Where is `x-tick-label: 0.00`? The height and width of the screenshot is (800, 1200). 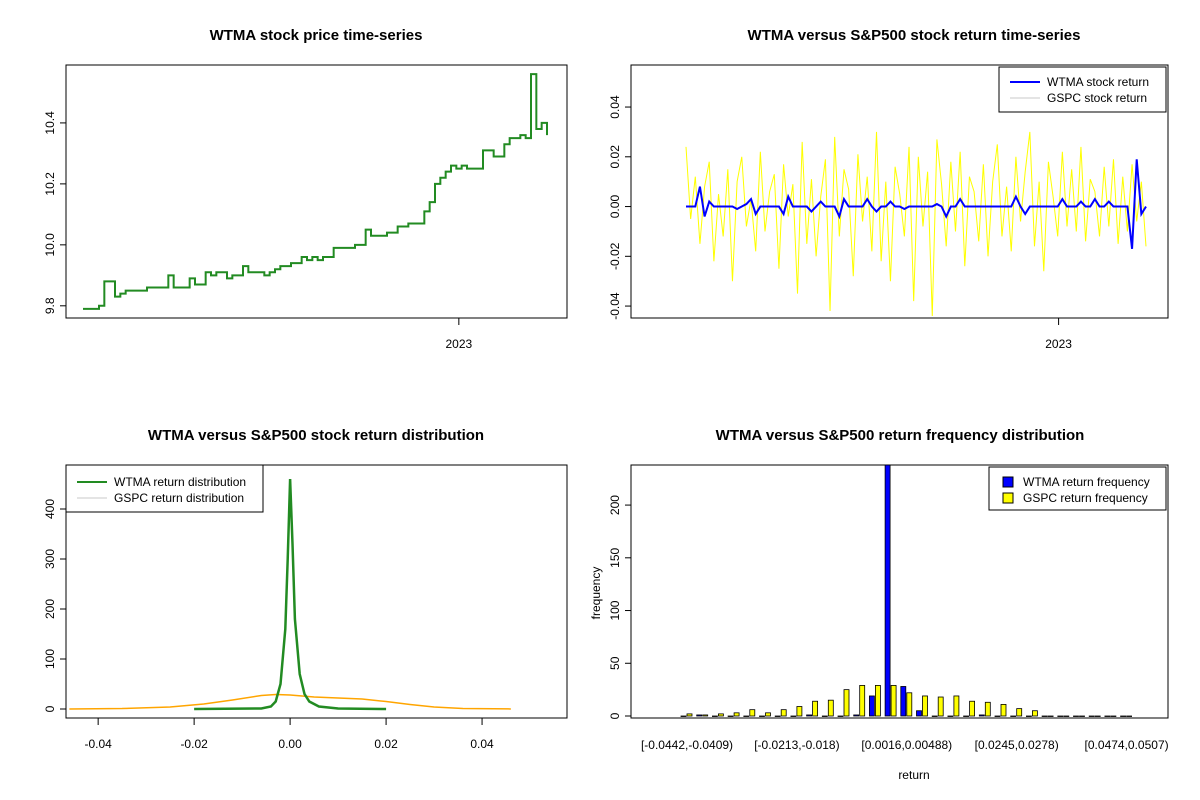 x-tick-label: 0.00 is located at coordinates (290, 744).